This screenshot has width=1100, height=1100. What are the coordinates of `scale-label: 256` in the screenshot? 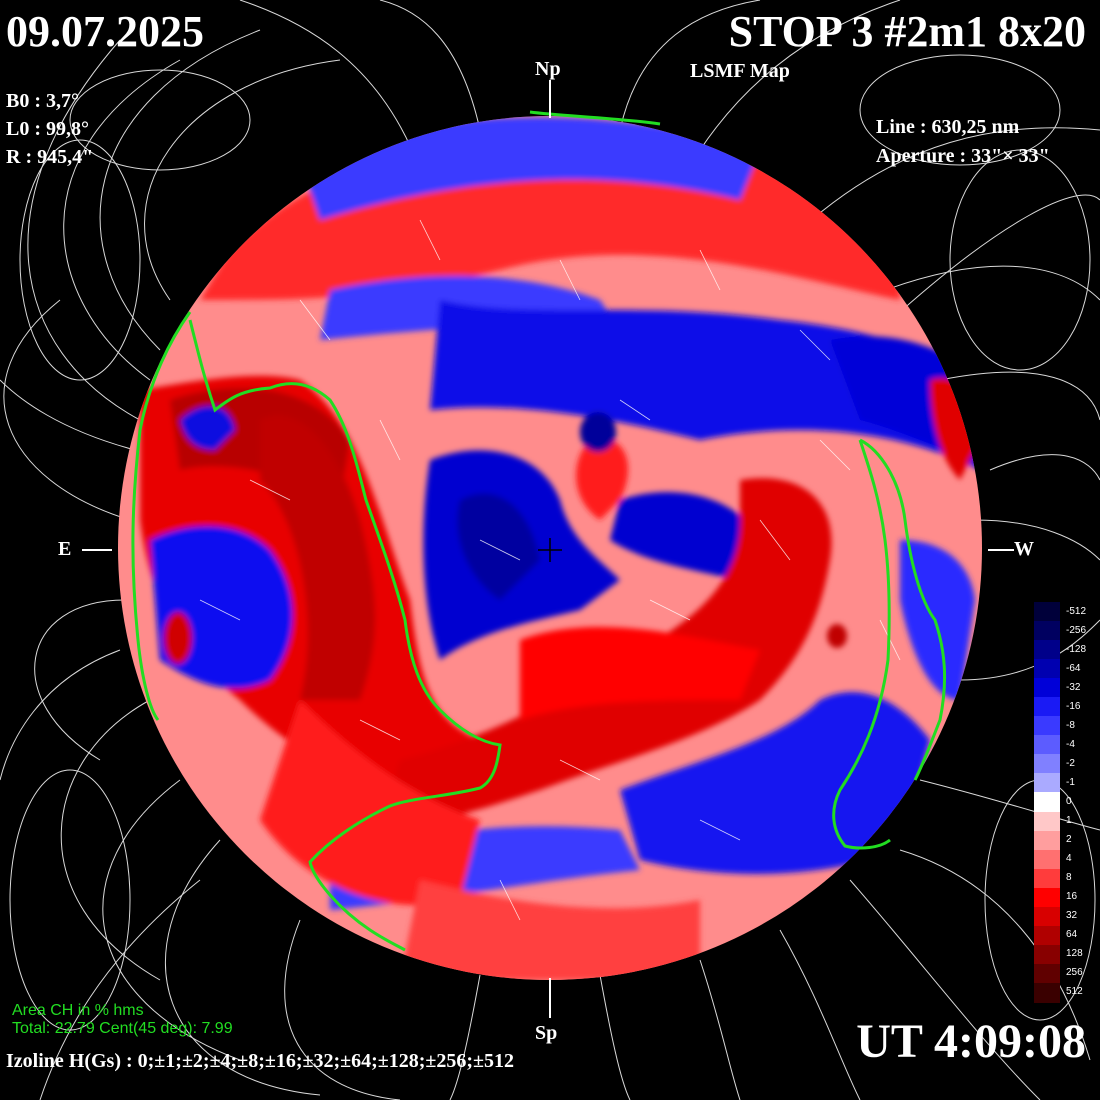 It's located at (1074, 973).